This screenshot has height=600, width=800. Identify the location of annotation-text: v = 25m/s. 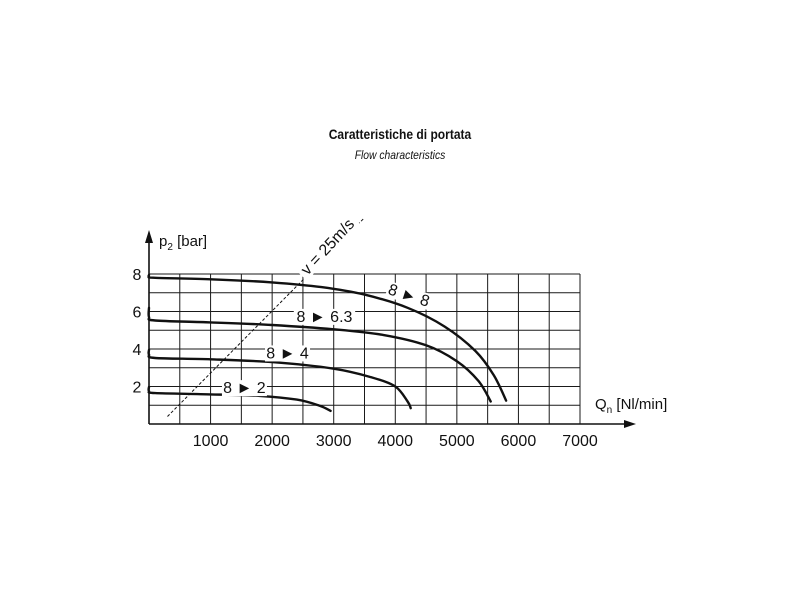
(328, 247).